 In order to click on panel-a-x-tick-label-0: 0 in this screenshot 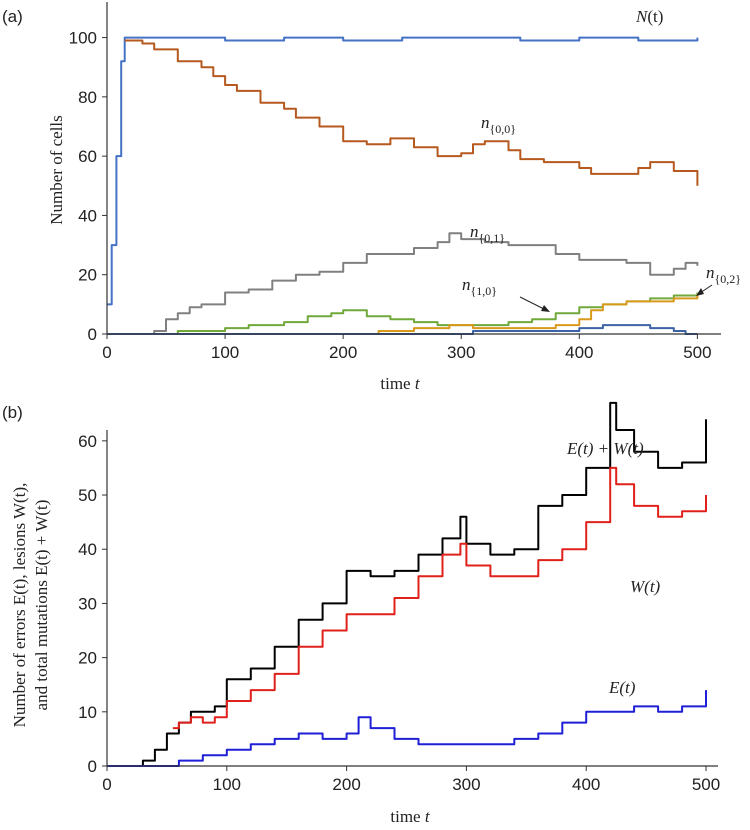, I will do `click(106, 352)`.